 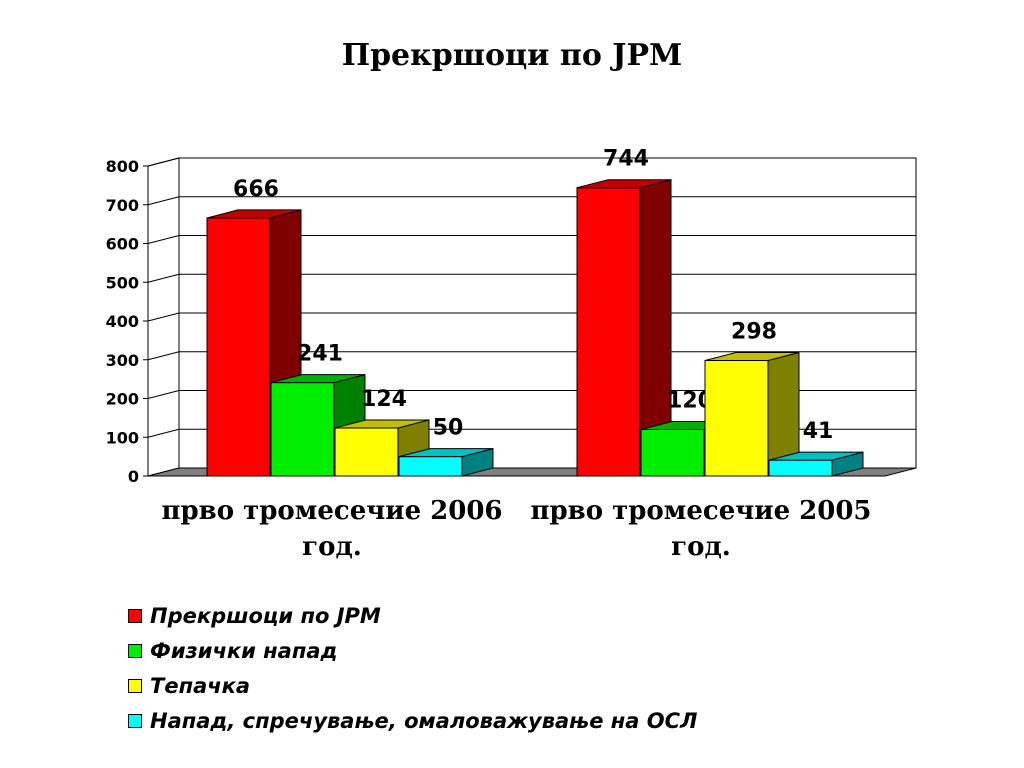 What do you see at coordinates (626, 159) in the screenshot?
I see `data-label: 744` at bounding box center [626, 159].